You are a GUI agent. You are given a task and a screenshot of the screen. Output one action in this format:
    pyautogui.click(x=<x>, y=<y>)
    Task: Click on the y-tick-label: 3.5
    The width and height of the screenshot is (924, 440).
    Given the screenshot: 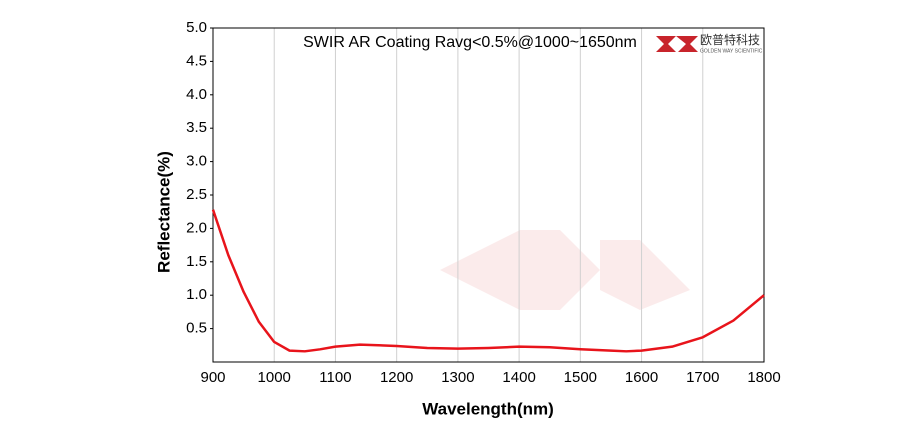 What is the action you would take?
    pyautogui.click(x=196, y=127)
    